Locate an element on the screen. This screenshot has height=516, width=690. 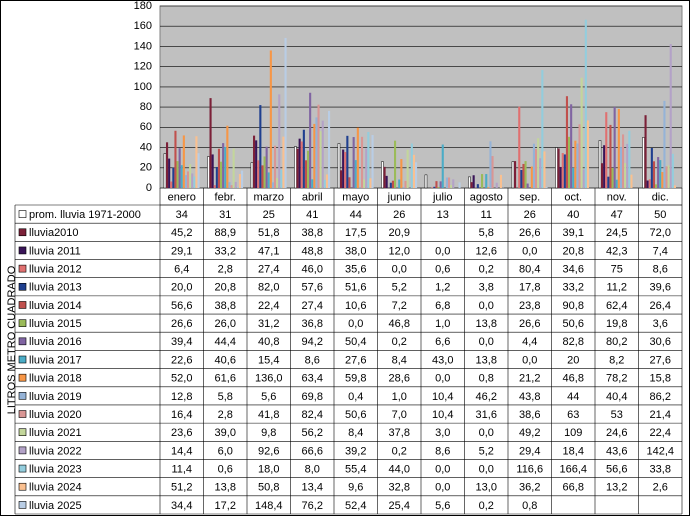
table-cell: 36,2 is located at coordinates (529, 488).